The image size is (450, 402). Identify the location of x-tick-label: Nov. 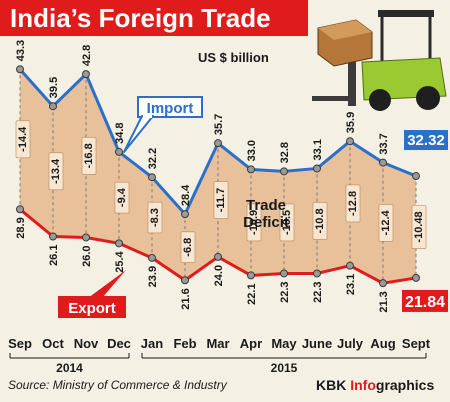
(86, 343).